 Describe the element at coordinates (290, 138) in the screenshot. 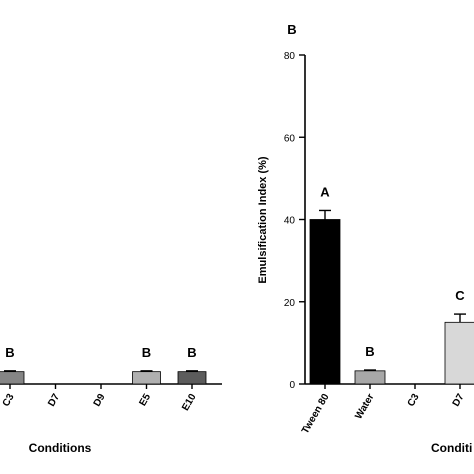

I see `right-y-tick-label-60: 60` at that location.